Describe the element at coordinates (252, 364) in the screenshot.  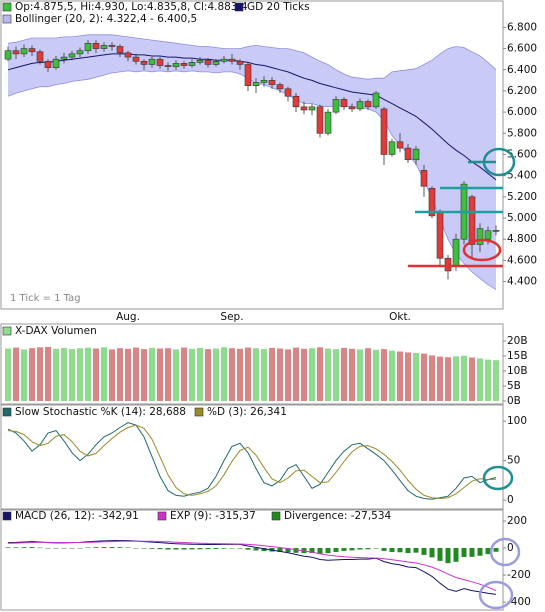
I see `volume-frame` at that location.